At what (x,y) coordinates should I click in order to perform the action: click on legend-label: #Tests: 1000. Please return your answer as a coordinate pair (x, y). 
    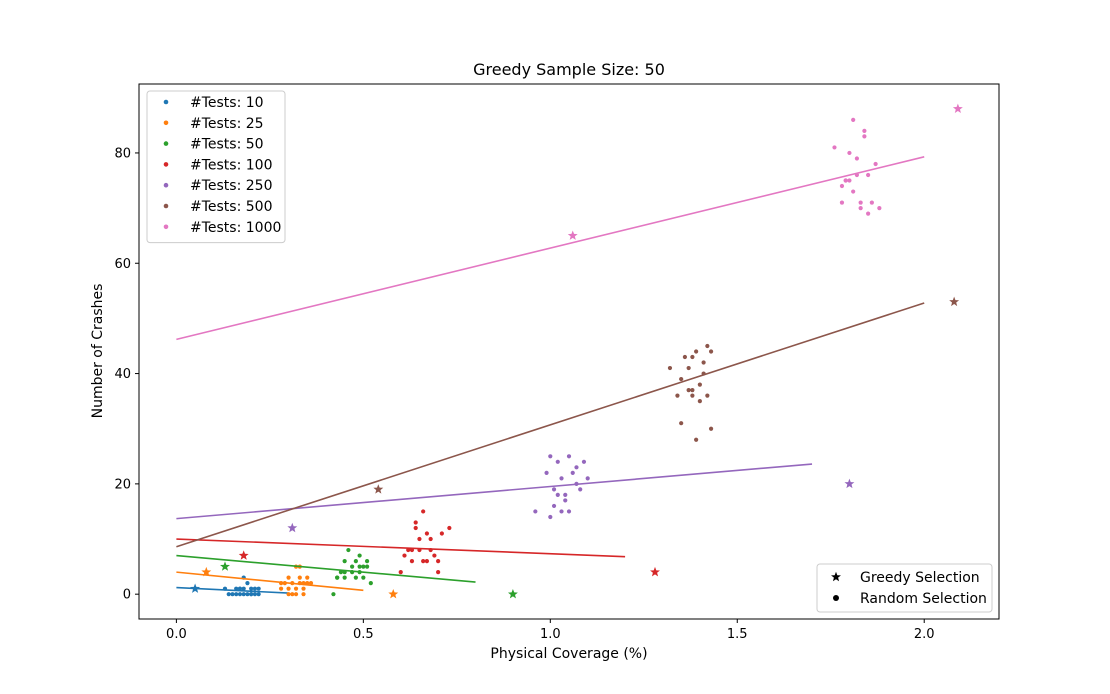
    Looking at the image, I should click on (235, 228).